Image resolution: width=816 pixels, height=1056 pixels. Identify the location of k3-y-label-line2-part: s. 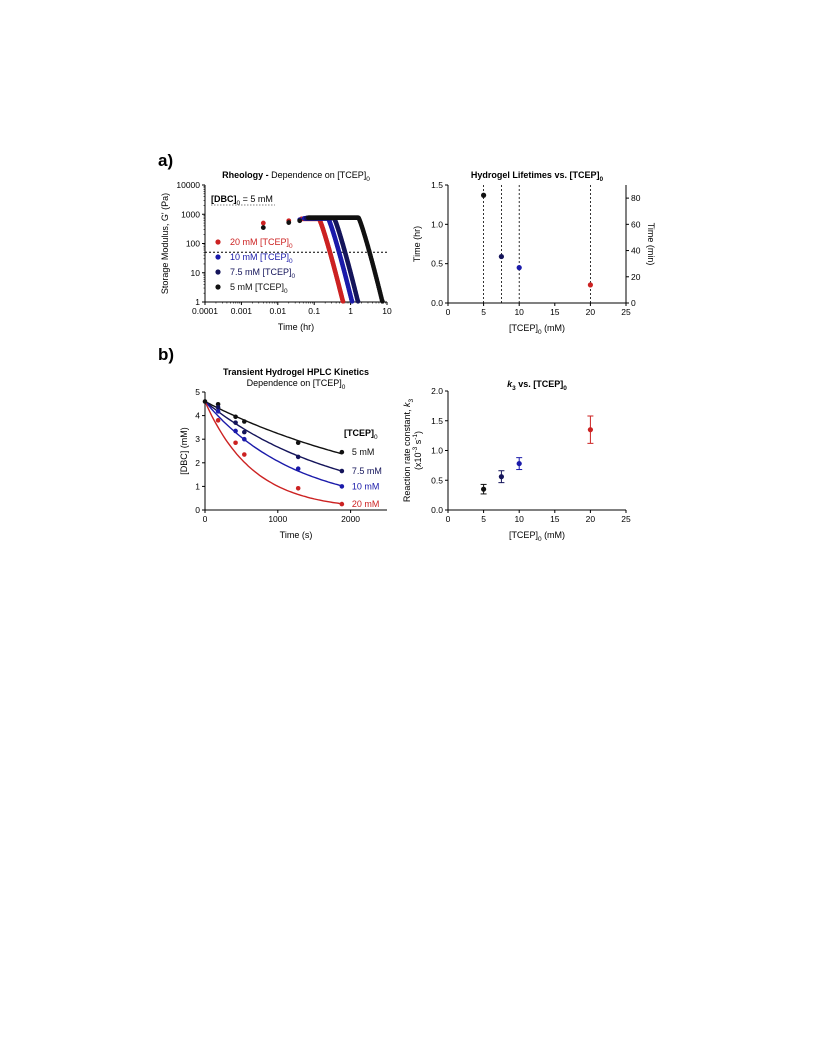
(418, 443).